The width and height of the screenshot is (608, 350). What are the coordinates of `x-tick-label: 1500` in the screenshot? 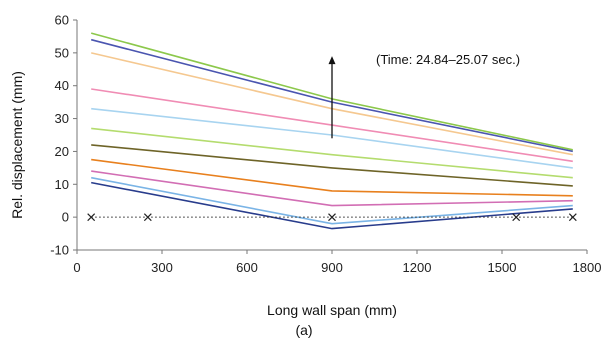 It's located at (502, 267).